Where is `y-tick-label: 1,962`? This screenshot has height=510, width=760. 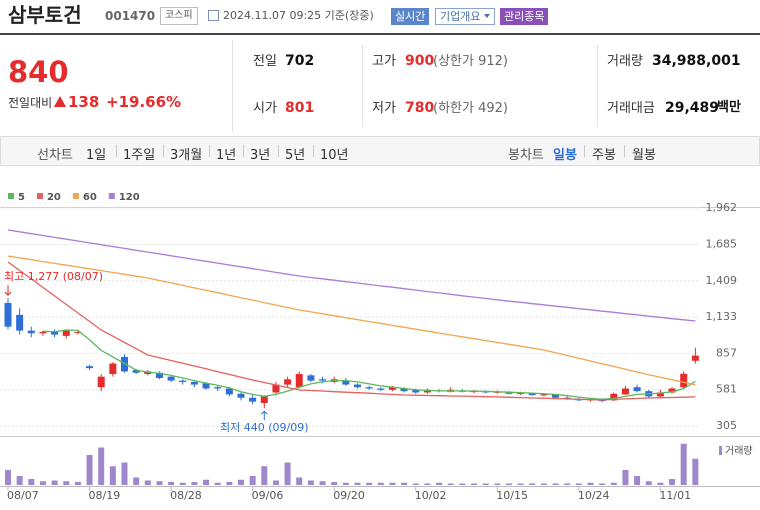
y-tick-label: 1,962 is located at coordinates (722, 207).